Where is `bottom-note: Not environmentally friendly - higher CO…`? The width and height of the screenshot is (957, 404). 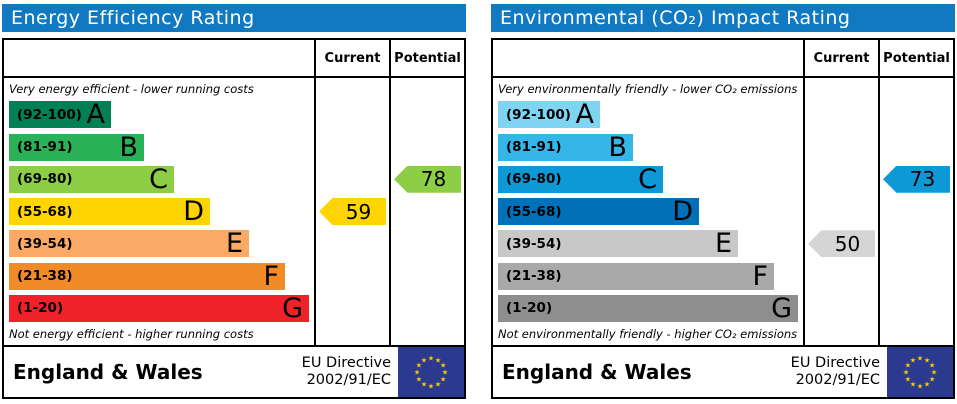
bottom-note: Not environmentally friendly - higher CO… is located at coordinates (648, 334).